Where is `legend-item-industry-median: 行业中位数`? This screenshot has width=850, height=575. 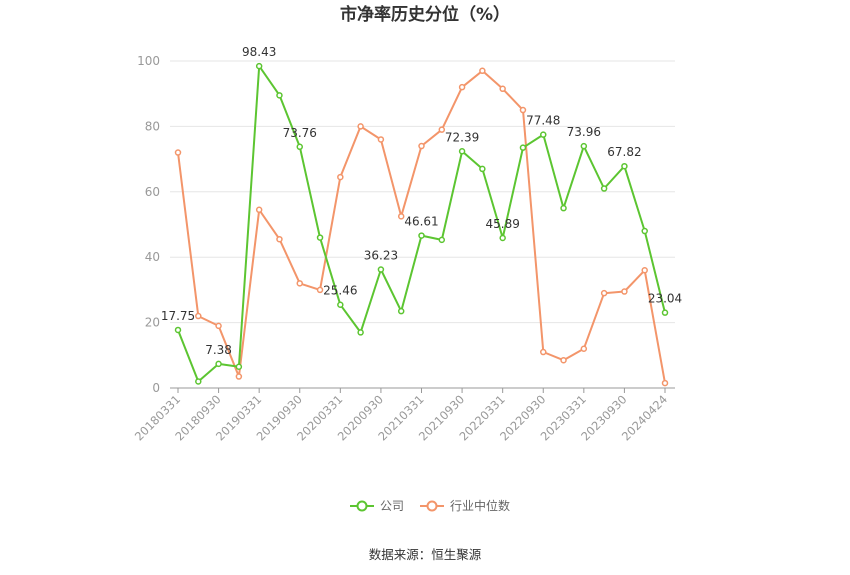
legend-item-industry-median: 行业中位数 is located at coordinates (465, 505).